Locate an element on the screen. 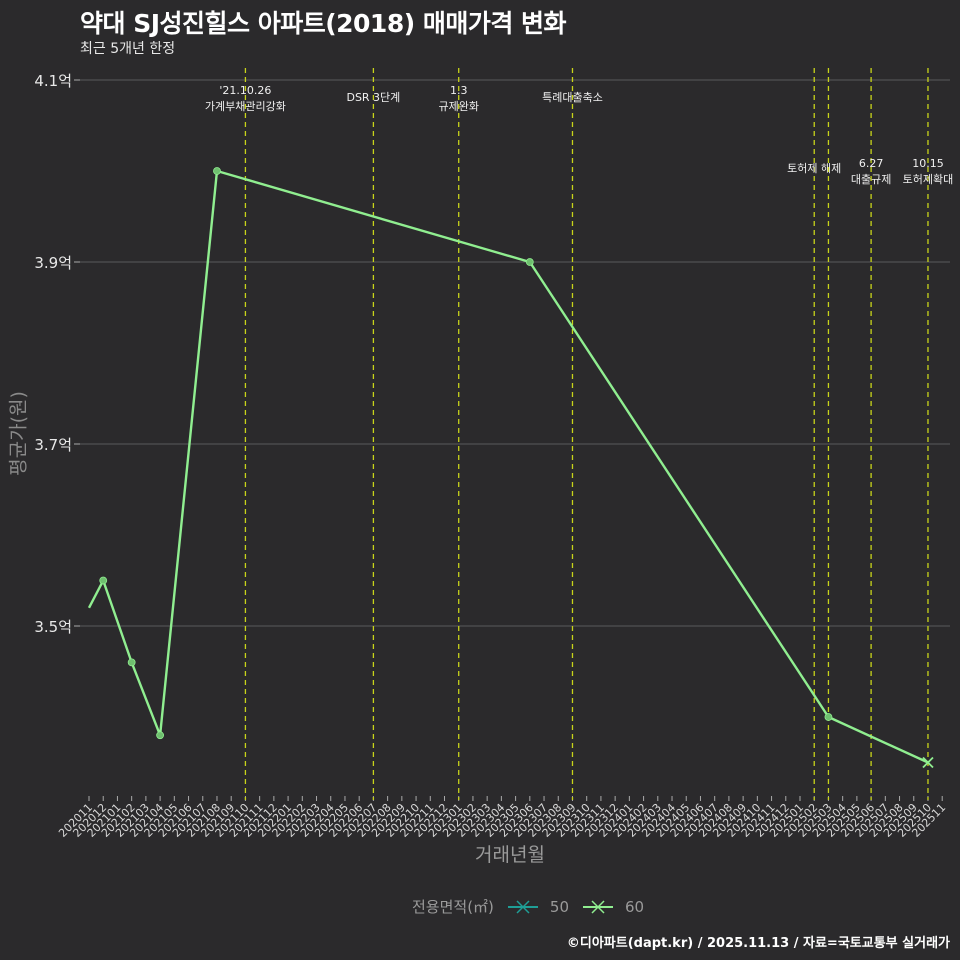  legend-item-50: 50 is located at coordinates (537, 907).